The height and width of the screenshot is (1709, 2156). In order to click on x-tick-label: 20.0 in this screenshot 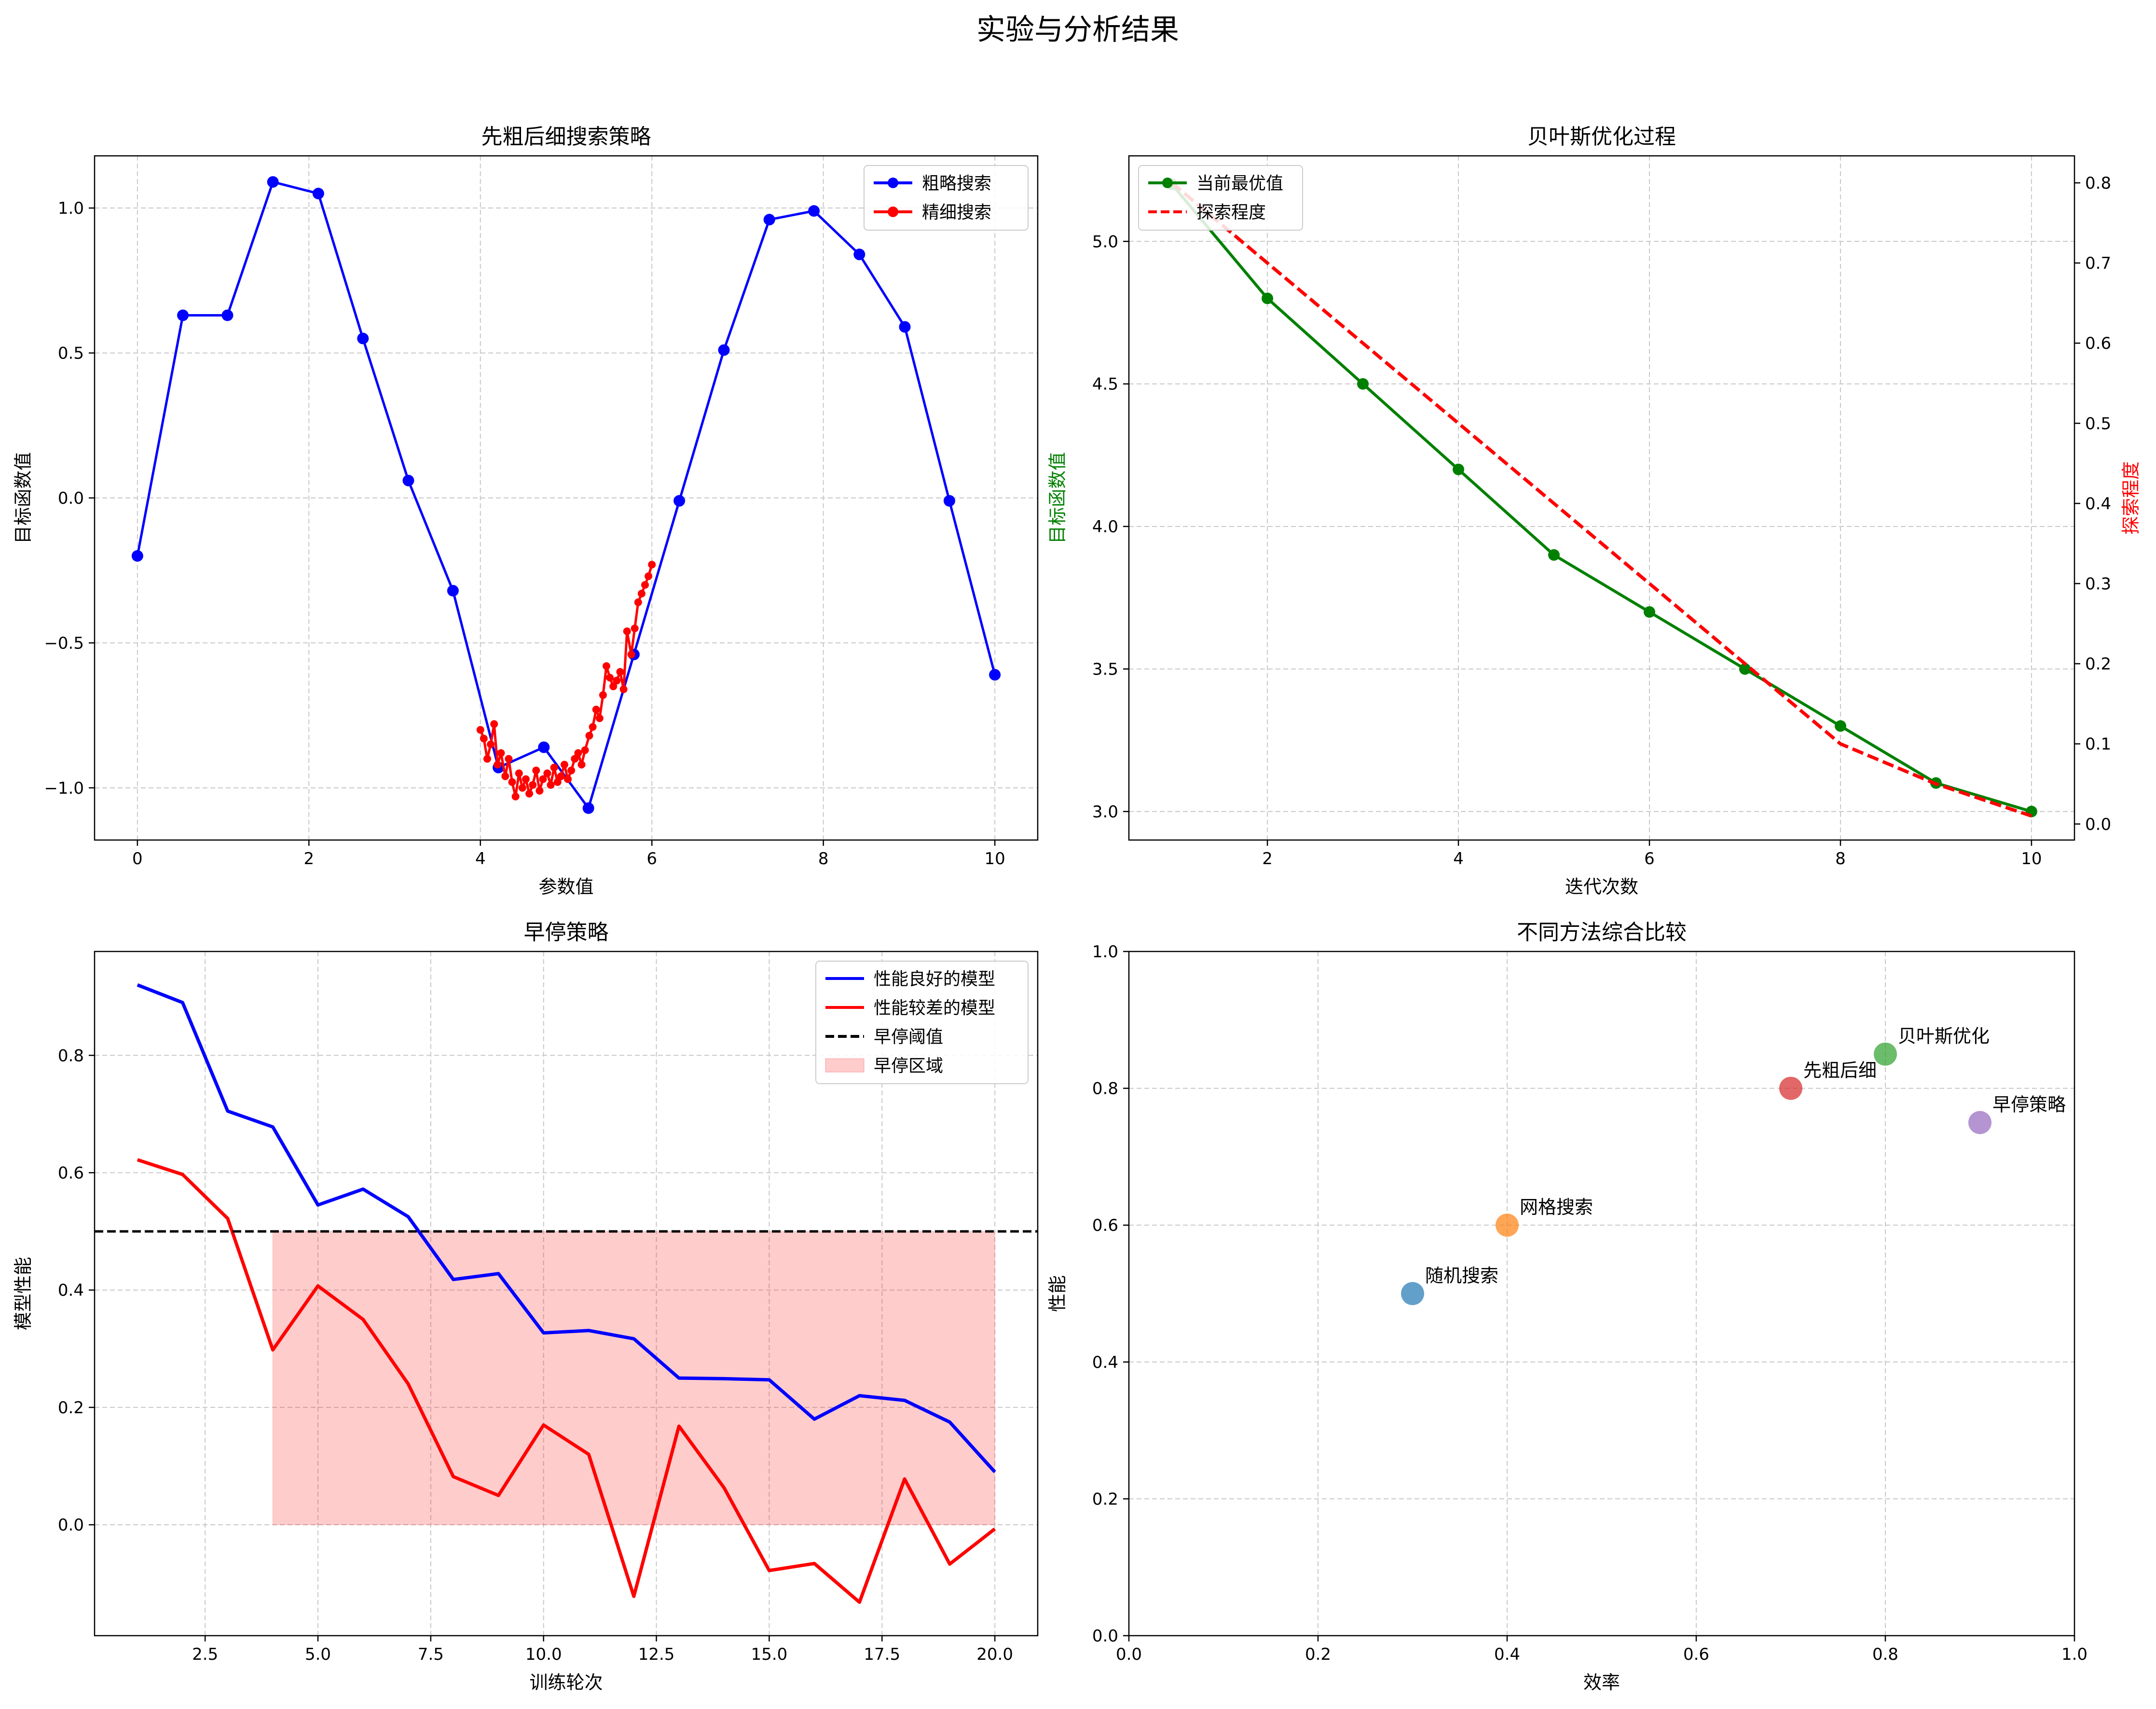, I will do `click(995, 1654)`.